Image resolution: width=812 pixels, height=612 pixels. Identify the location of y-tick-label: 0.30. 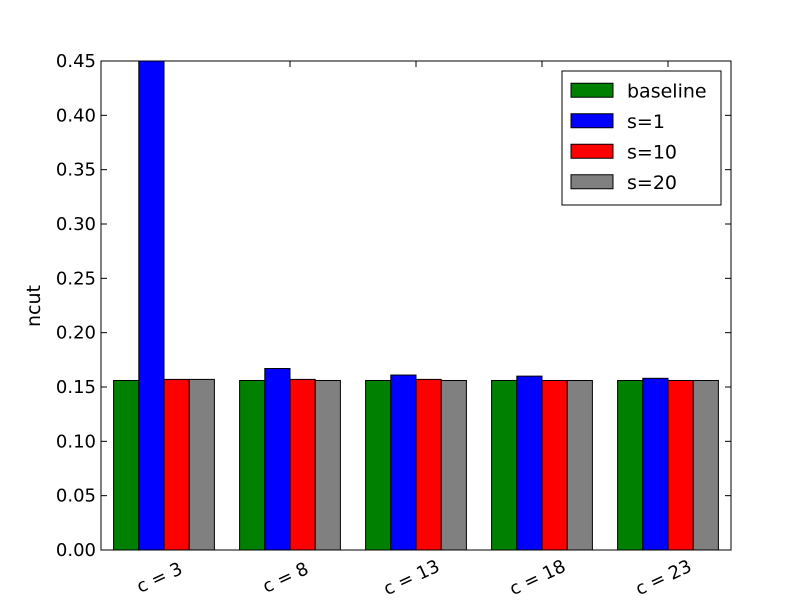
(76, 224).